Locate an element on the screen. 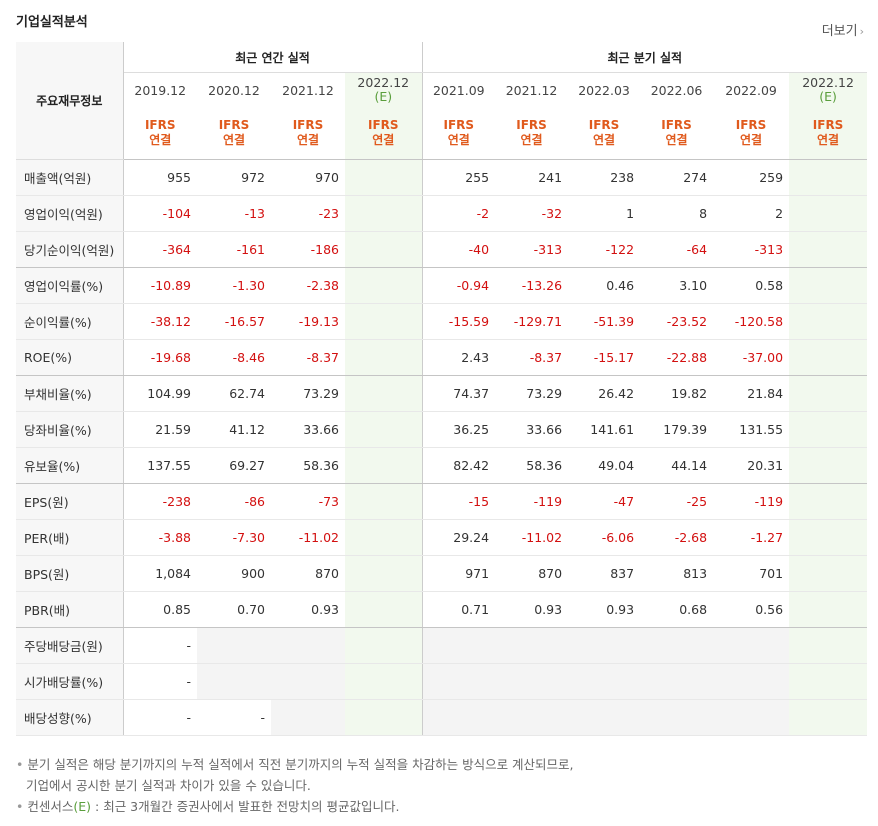 The image size is (878, 826). value-cell: 2.43 is located at coordinates (459, 357).